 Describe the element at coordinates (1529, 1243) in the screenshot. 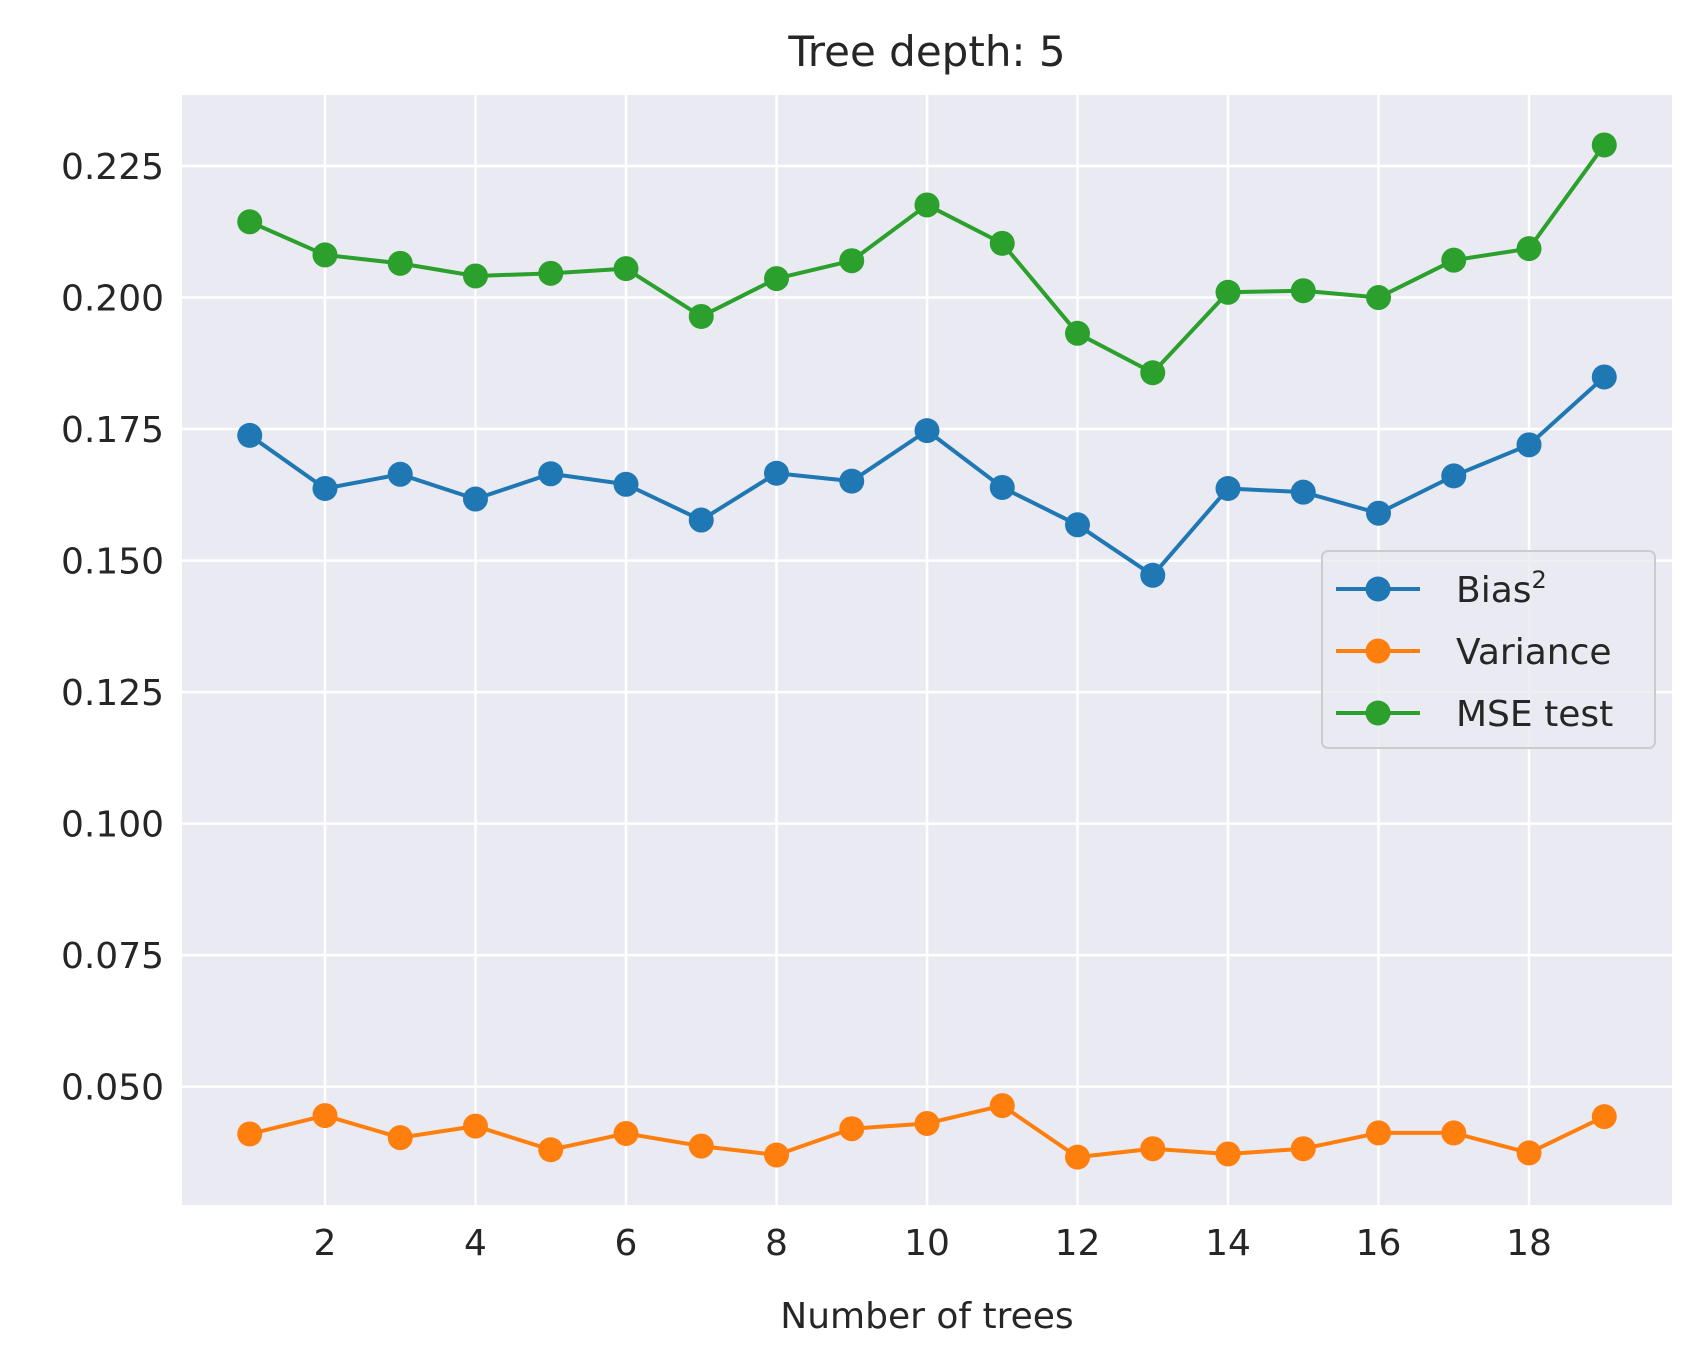

I see `x-tick-label: 18` at that location.